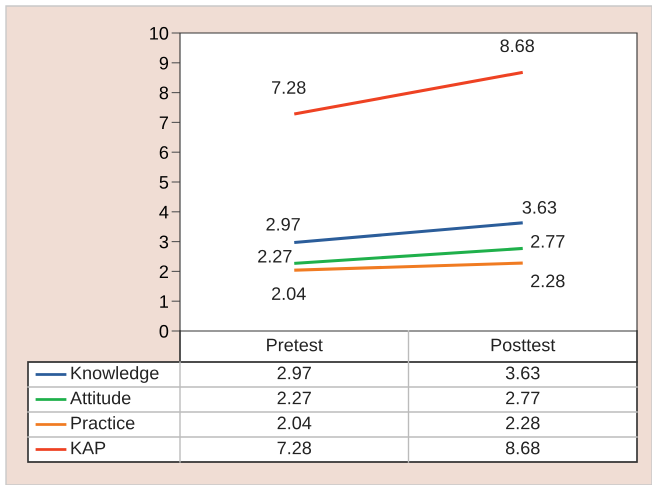 Image resolution: width=652 pixels, height=485 pixels. I want to click on legend-label: KAP, so click(88, 448).